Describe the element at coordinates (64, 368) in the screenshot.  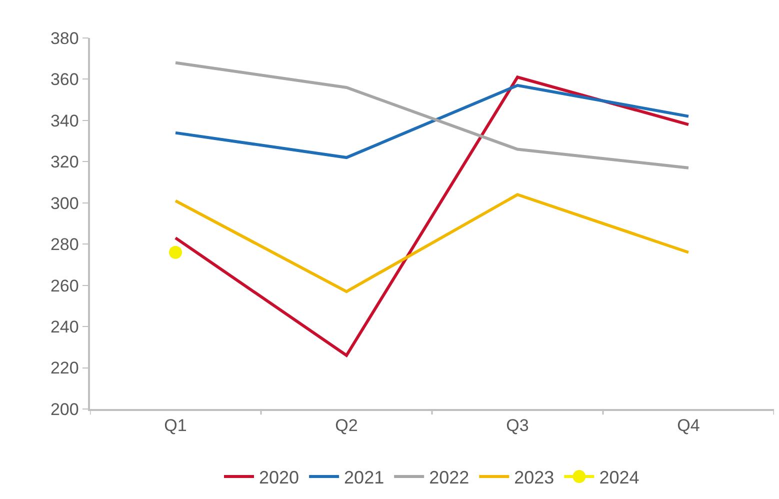
I see `y-tick-label: 220` at that location.